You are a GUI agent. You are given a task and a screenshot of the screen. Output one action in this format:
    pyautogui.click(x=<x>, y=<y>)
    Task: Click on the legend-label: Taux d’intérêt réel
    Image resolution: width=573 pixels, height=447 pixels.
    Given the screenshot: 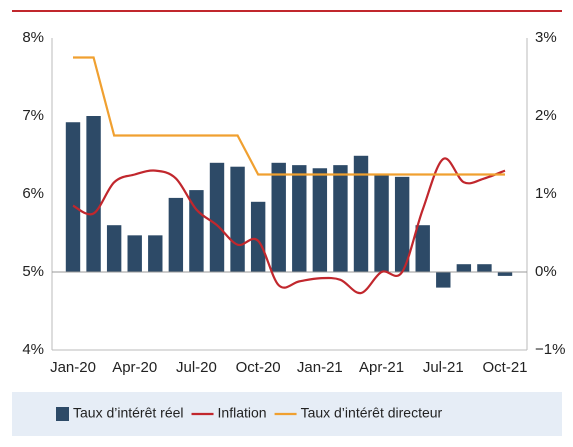 What is the action you would take?
    pyautogui.click(x=128, y=413)
    